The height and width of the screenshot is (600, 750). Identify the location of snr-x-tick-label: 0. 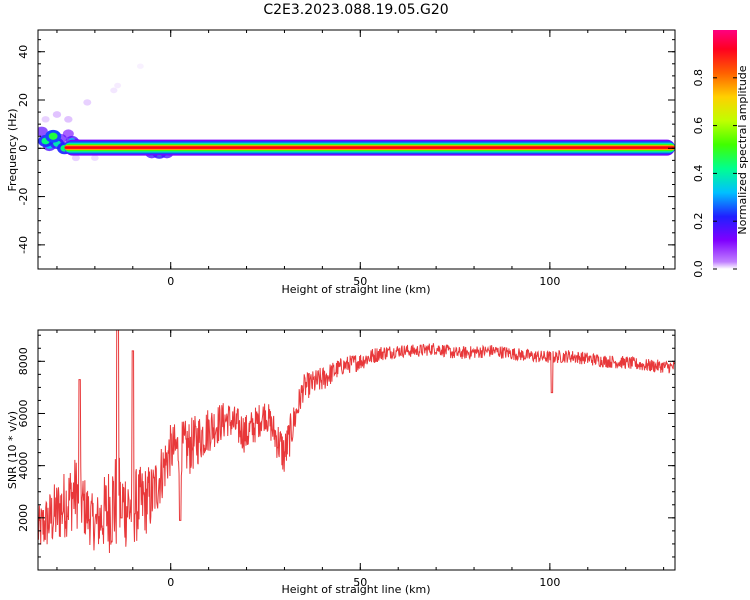
(170, 582).